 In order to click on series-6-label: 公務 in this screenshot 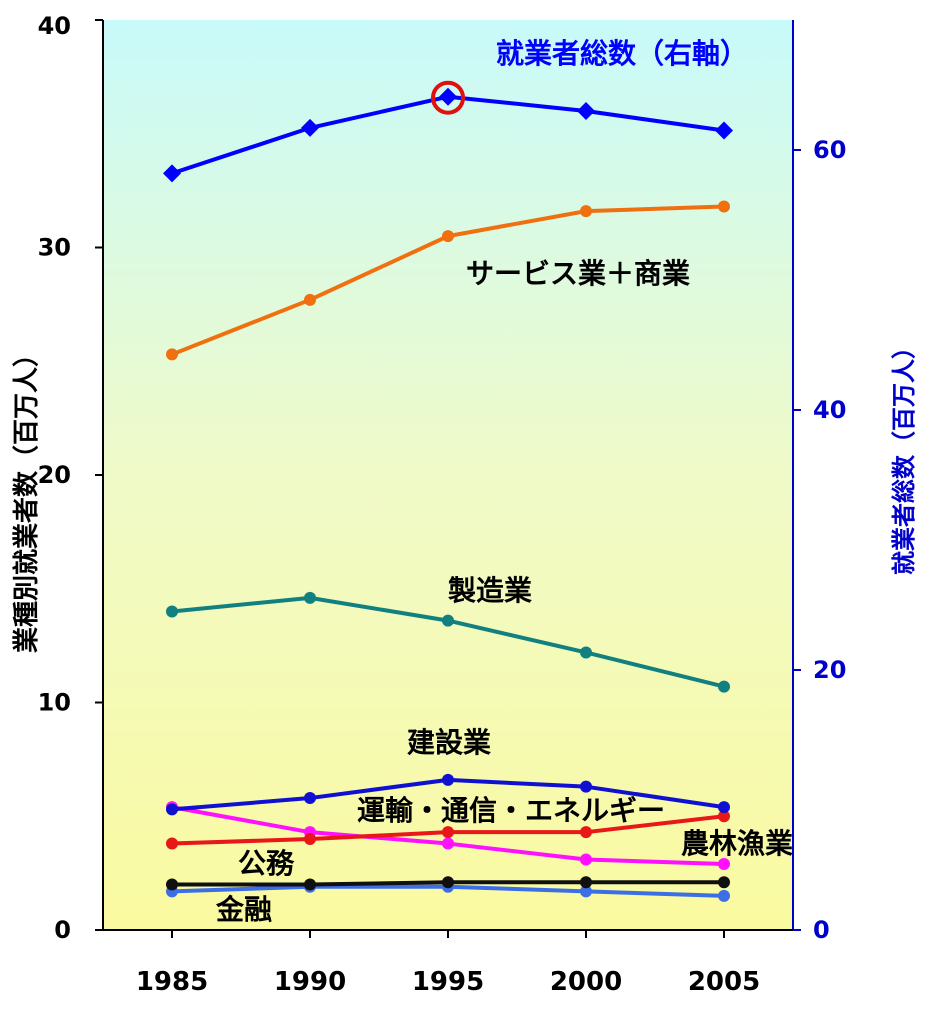, I will do `click(266, 863)`.